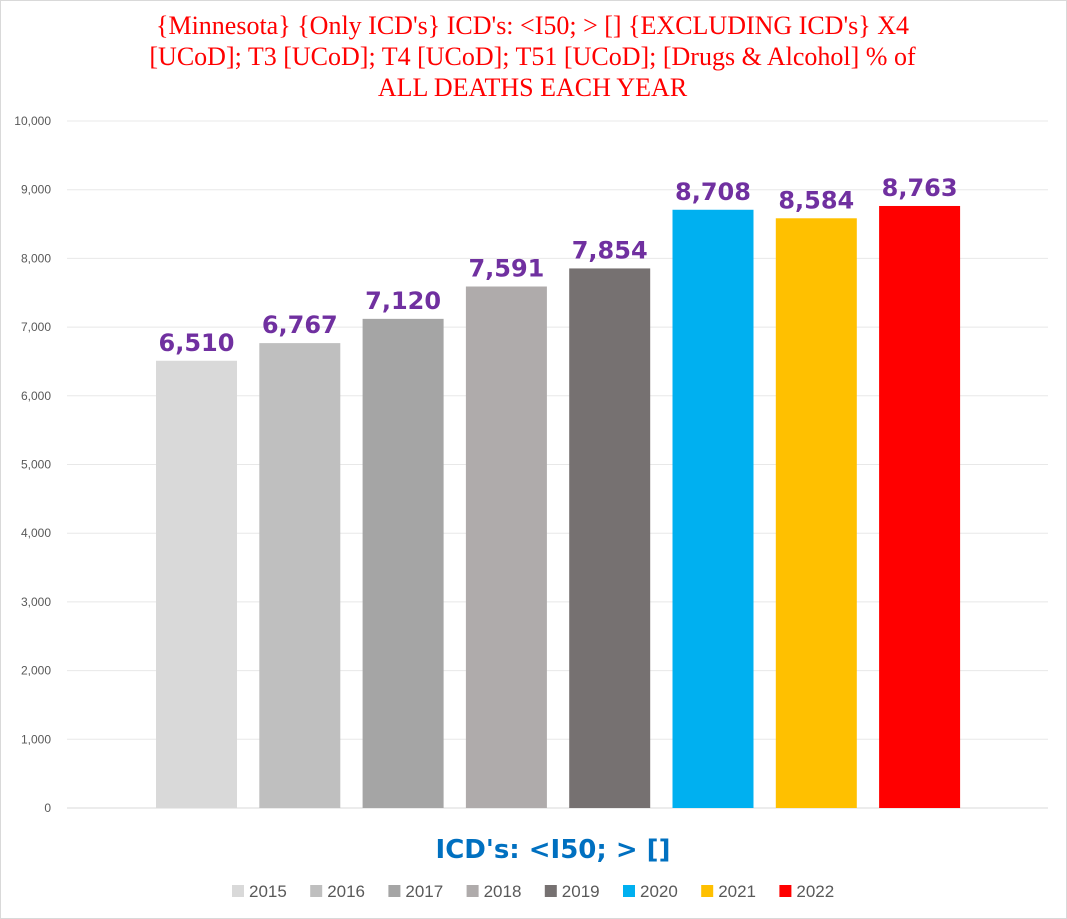  What do you see at coordinates (36, 739) in the screenshot?
I see `y-tick-label: 1,000` at bounding box center [36, 739].